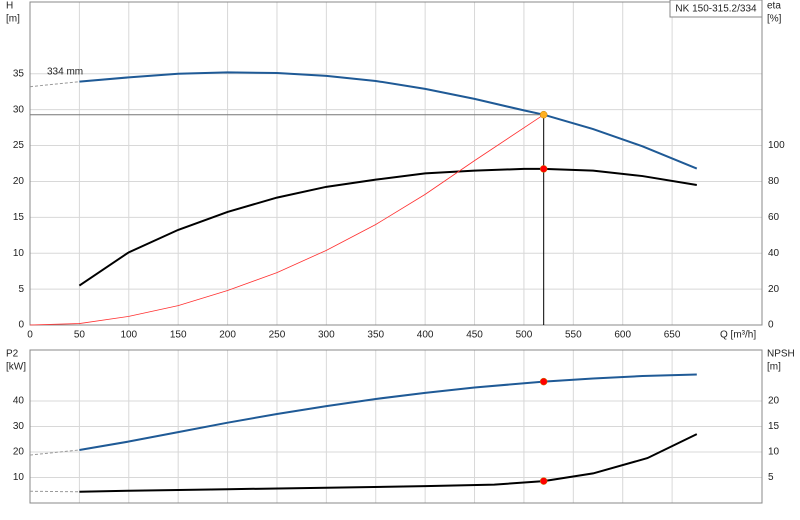  I want to click on y2-tick-label: 5, so click(771, 477).